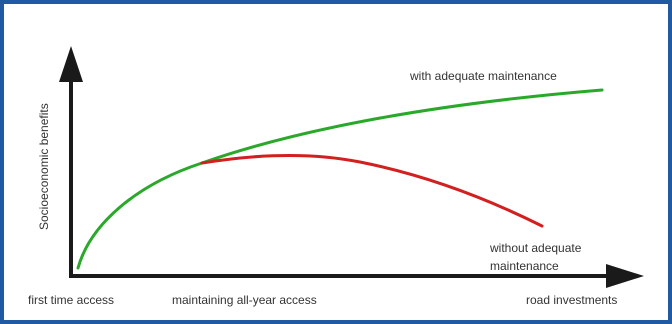  I want to click on x-axis-label-maintaining-all-year-access: maintaining all-year access, so click(244, 300).